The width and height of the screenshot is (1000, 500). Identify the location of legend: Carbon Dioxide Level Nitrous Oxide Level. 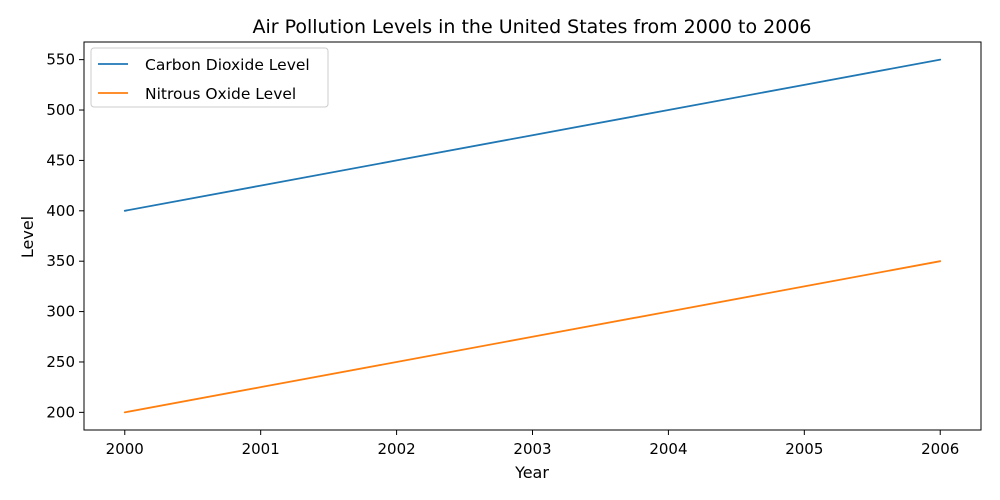
(209, 77).